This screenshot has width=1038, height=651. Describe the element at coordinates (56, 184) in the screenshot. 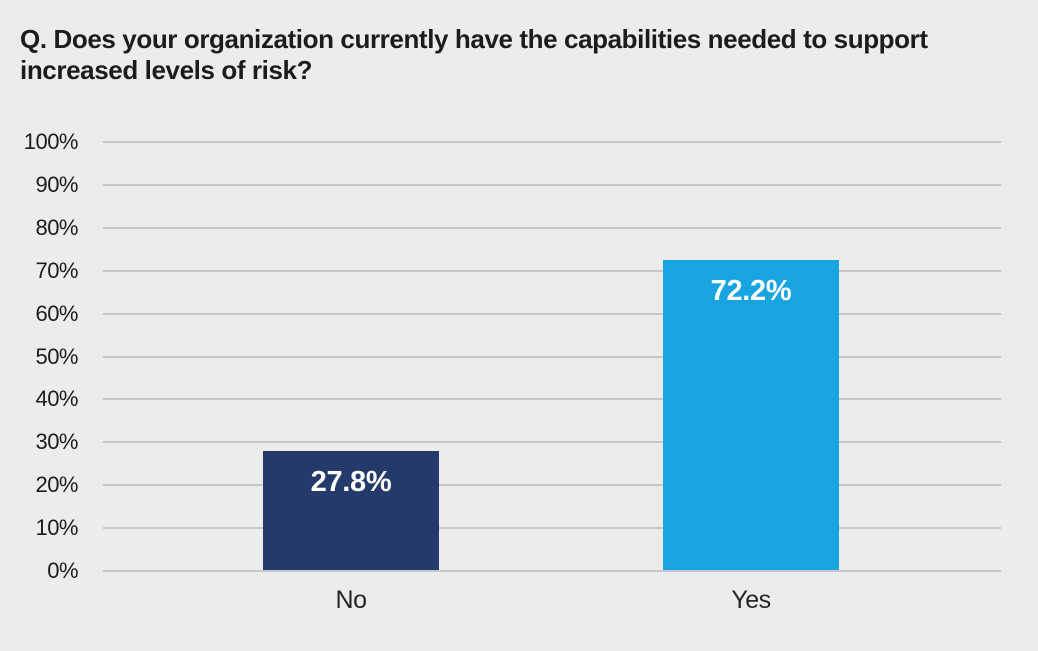

I see `y-tick-label-90: 90%` at that location.